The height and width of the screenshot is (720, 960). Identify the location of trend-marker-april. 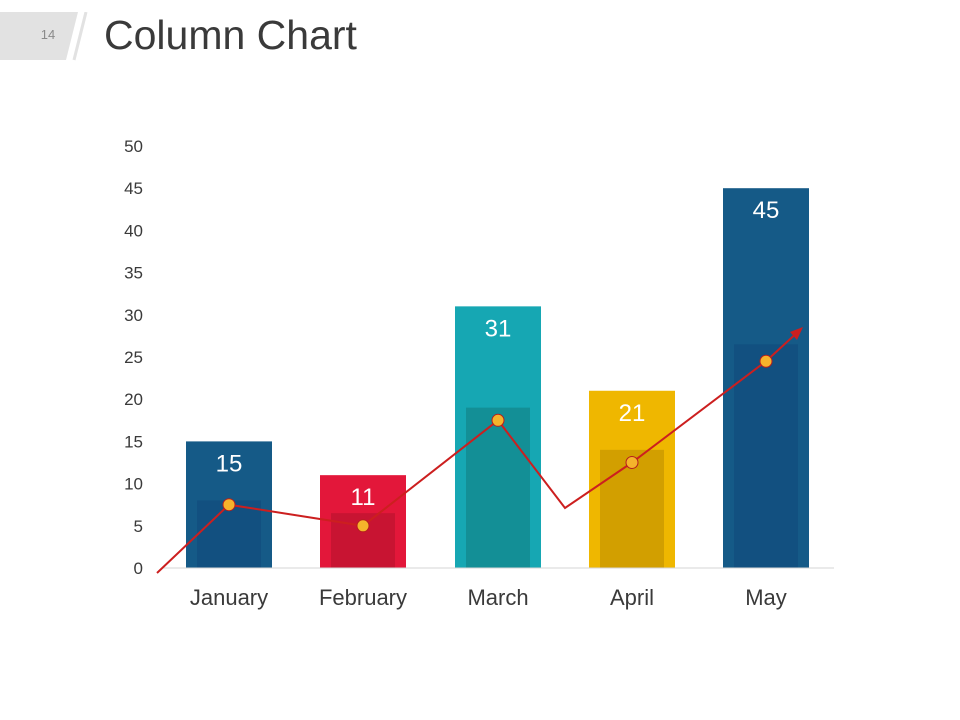
(632, 462).